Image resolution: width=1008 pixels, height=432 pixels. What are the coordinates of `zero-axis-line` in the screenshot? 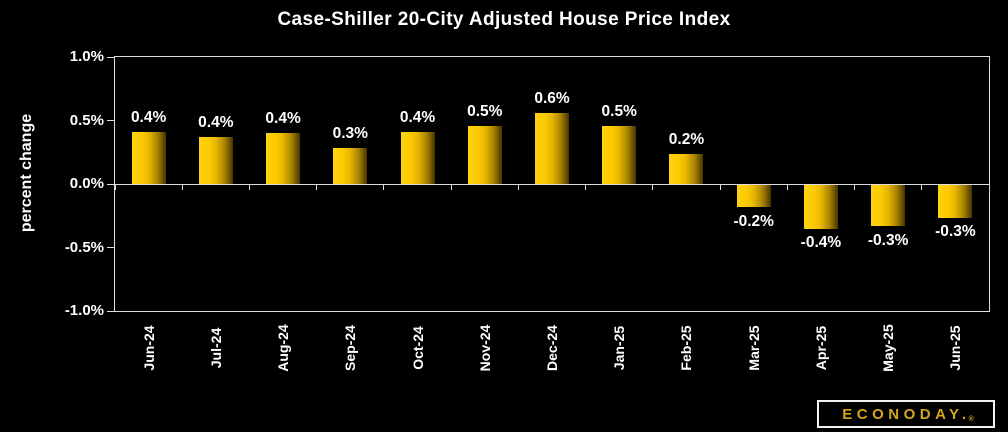 It's located at (552, 184).